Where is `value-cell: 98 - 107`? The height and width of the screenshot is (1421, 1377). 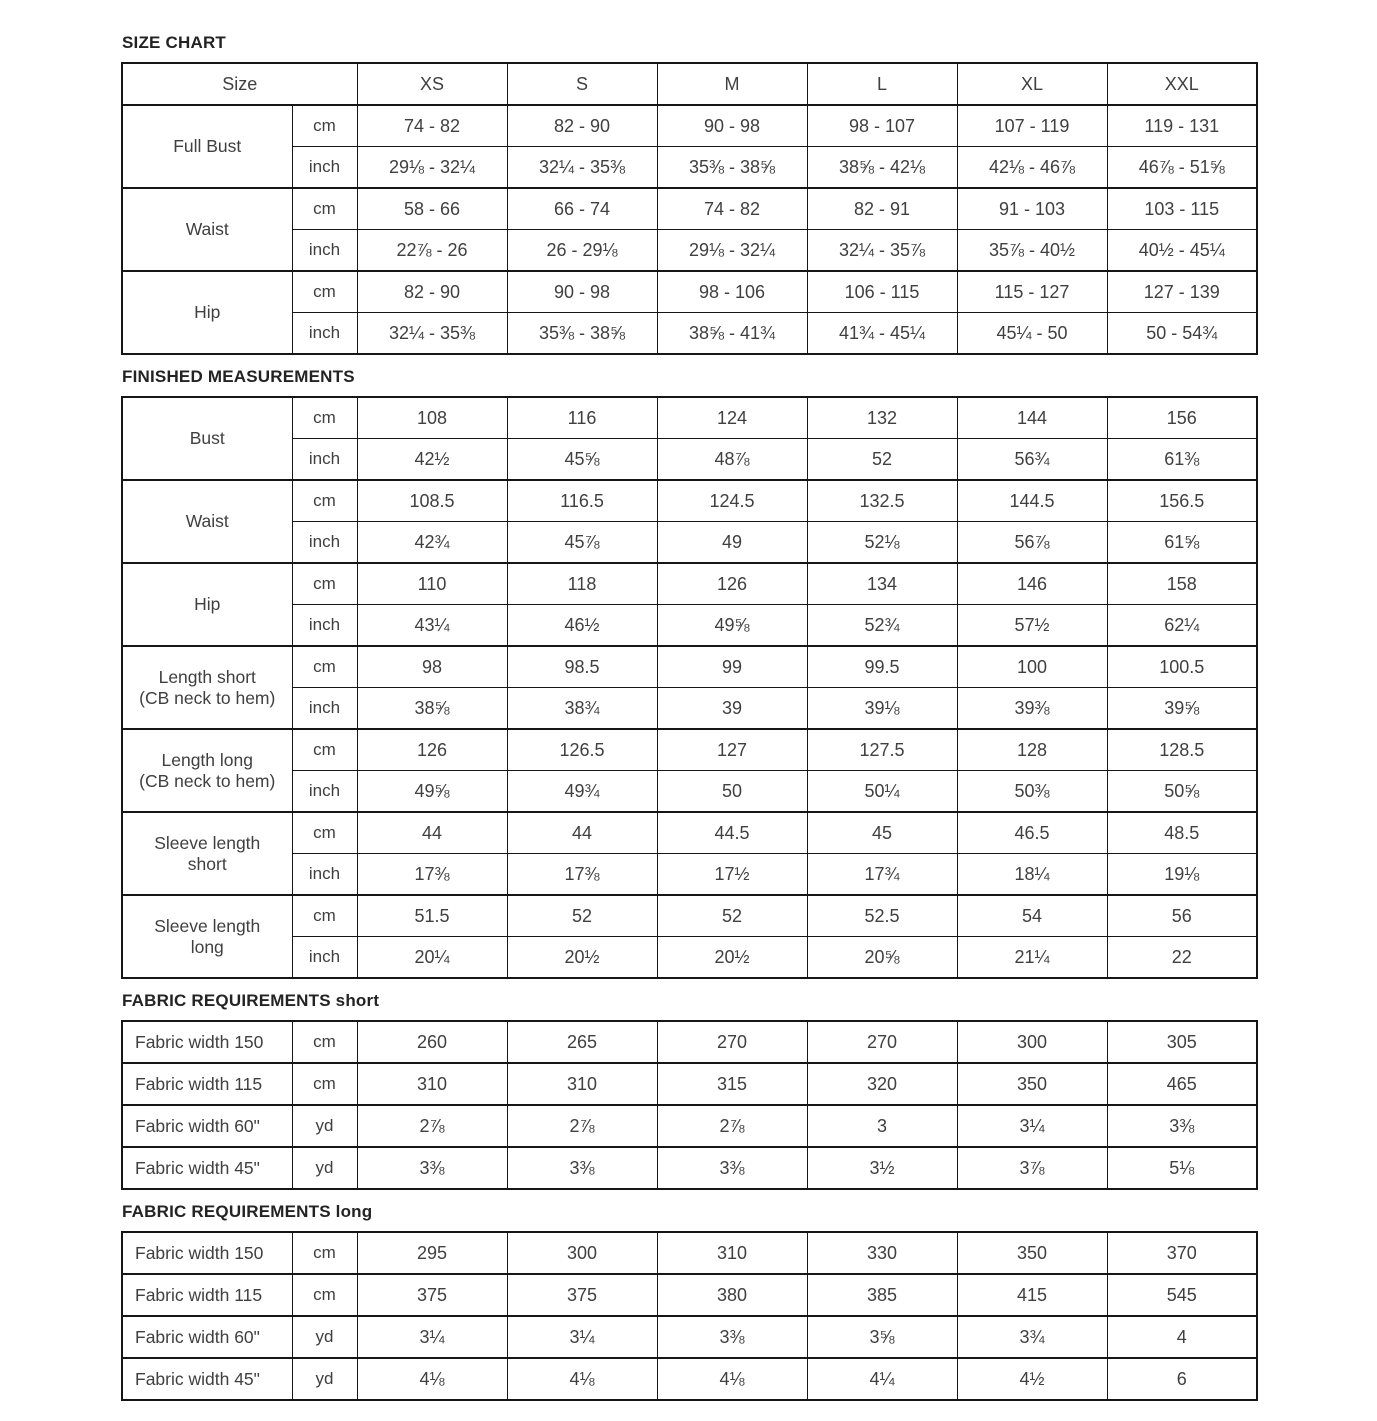
value-cell: 98 - 107 is located at coordinates (882, 125).